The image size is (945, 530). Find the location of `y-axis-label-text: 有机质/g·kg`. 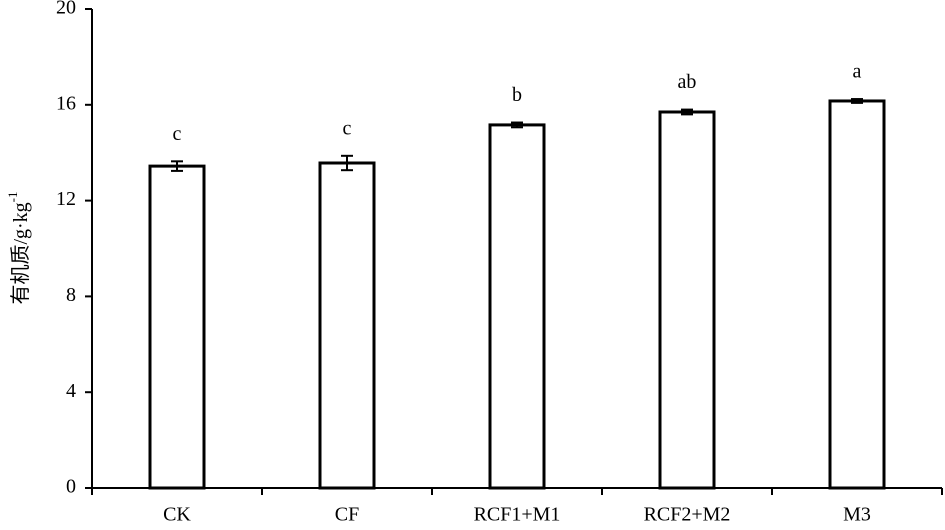

y-axis-label-text: 有机质/g·kg is located at coordinates (20, 253).